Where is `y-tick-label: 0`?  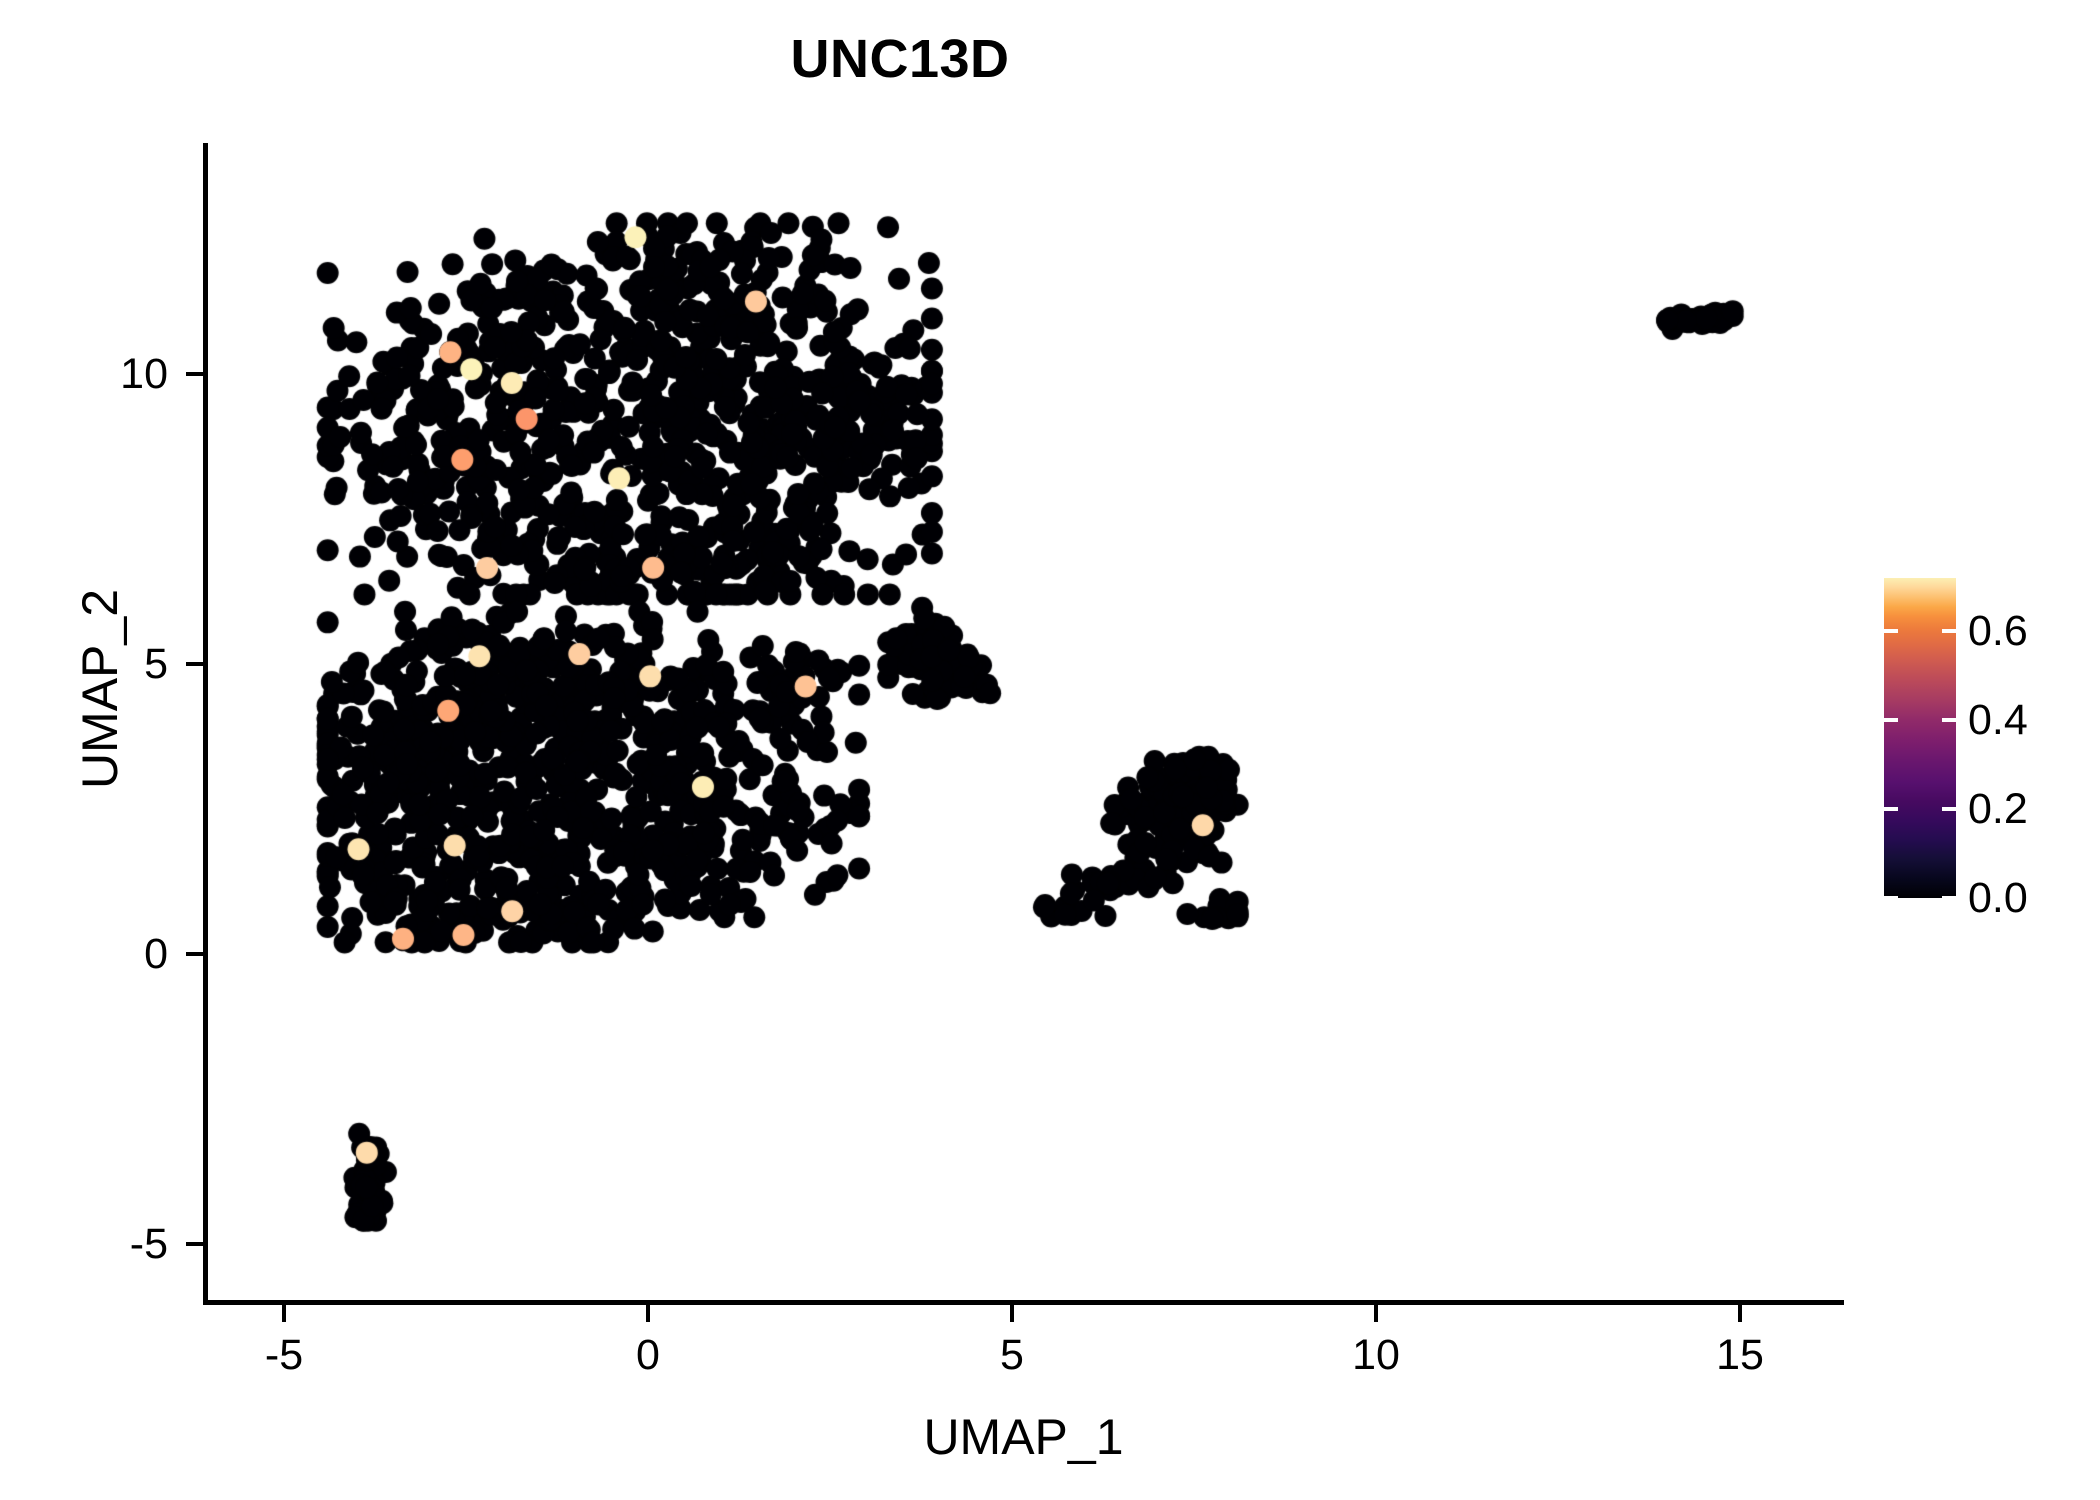 y-tick-label: 0 is located at coordinates (156, 954).